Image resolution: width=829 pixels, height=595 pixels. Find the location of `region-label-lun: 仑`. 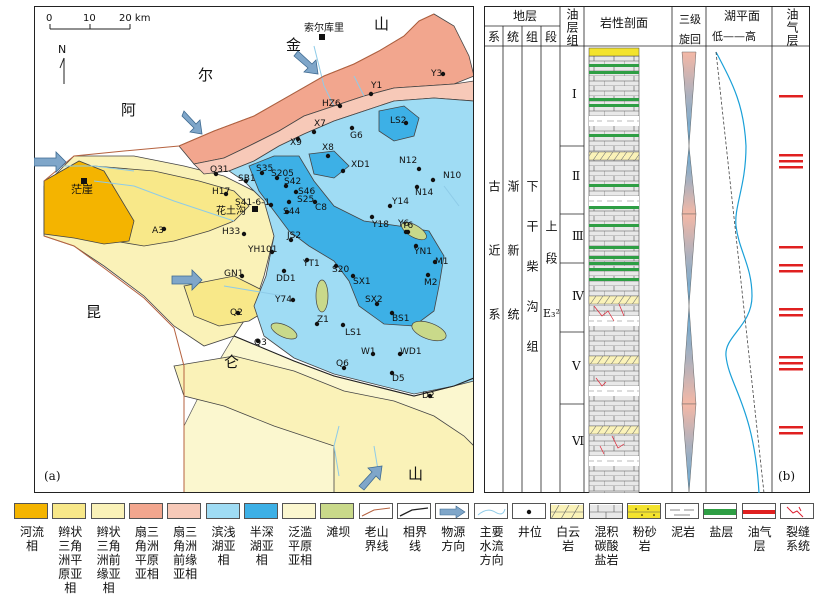

region-label-lun: 仑 is located at coordinates (232, 362).